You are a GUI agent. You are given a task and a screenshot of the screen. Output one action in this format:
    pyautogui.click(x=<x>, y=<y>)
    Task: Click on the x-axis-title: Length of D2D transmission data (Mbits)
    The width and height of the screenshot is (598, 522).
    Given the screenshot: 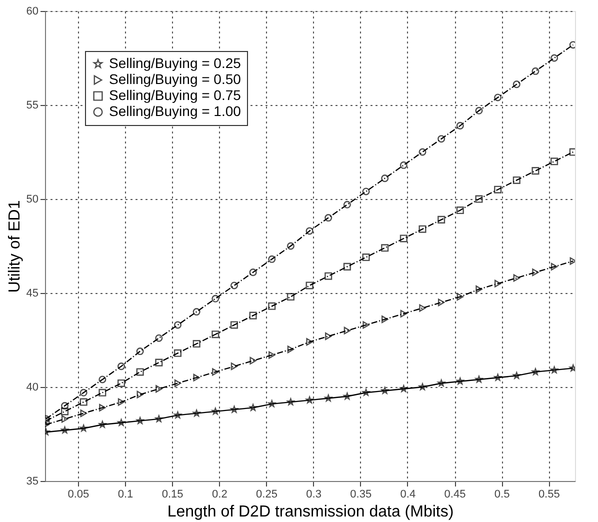 What is the action you would take?
    pyautogui.click(x=310, y=512)
    